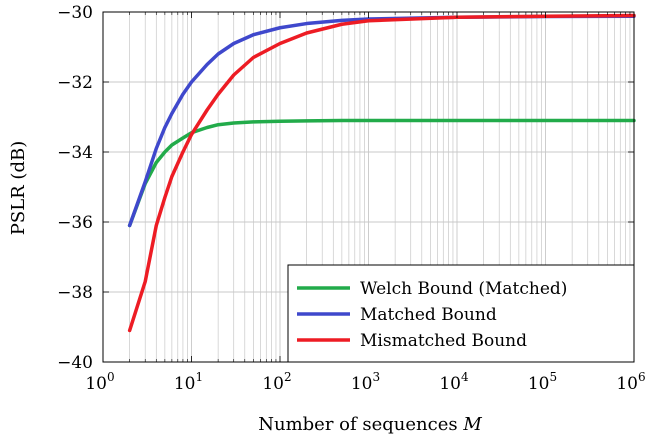 This screenshot has height=441, width=649. I want to click on legend-label-mismatched: Mismatched Bound, so click(443, 341).